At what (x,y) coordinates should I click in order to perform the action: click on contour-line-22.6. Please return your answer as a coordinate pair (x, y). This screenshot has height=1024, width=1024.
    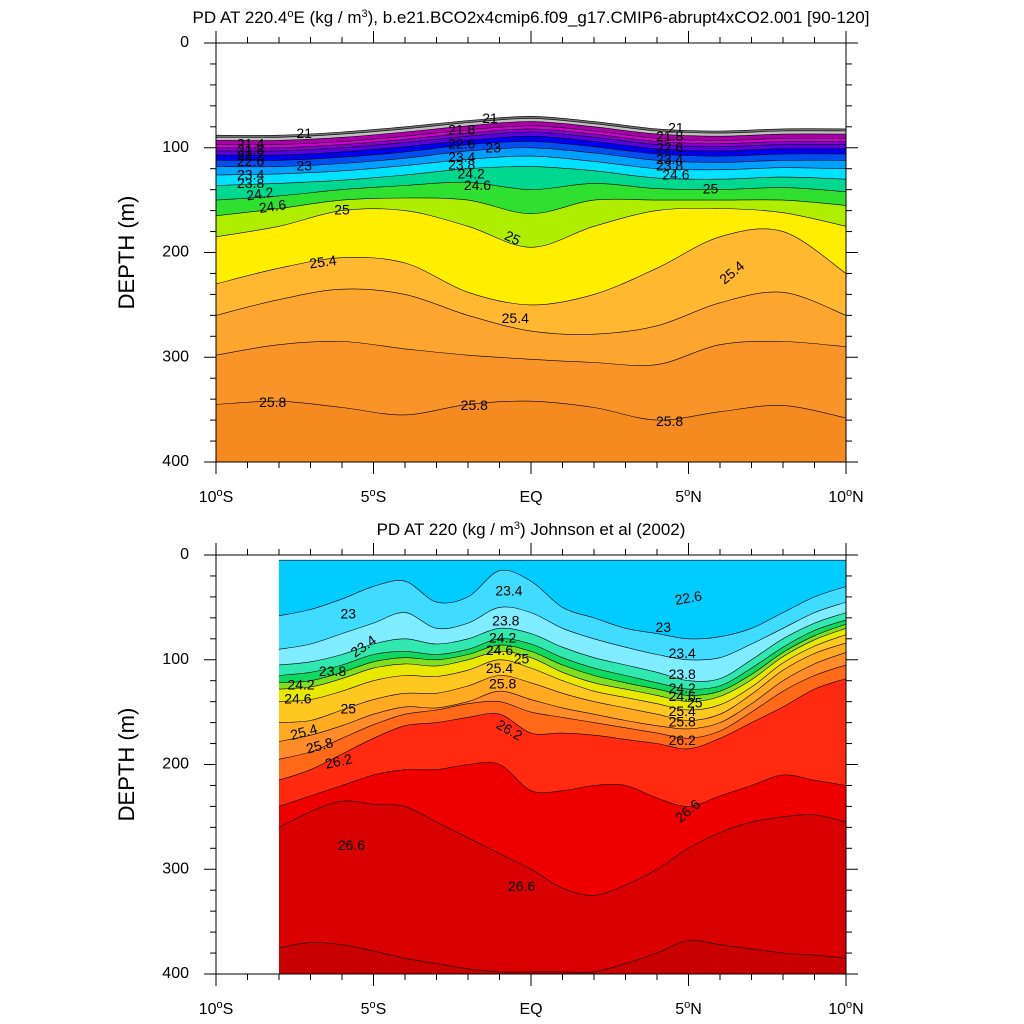
    Looking at the image, I should click on (531, 141).